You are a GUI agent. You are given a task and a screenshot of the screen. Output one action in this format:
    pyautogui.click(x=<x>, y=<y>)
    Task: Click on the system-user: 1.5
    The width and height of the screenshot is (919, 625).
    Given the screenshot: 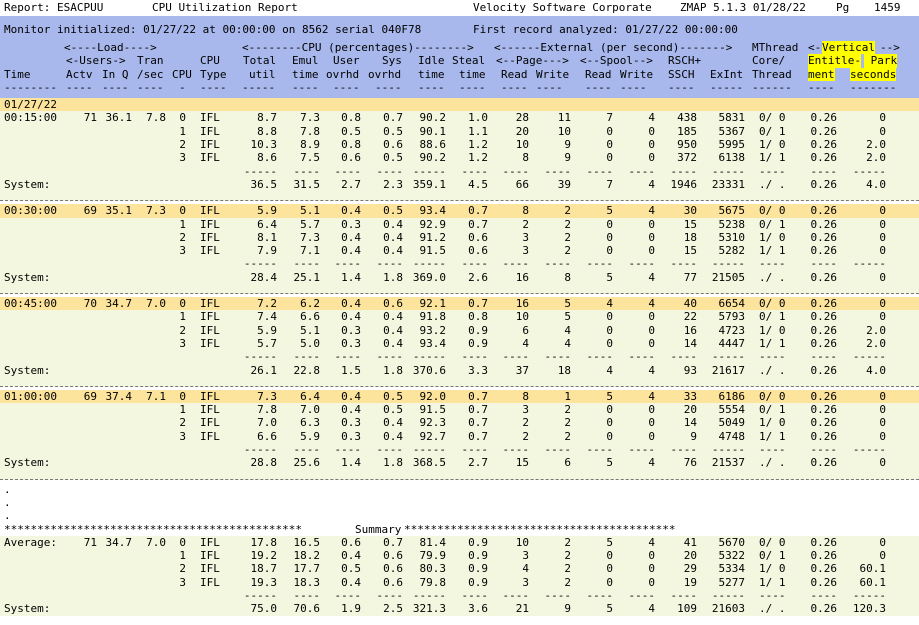 What is the action you would take?
    pyautogui.click(x=351, y=370)
    